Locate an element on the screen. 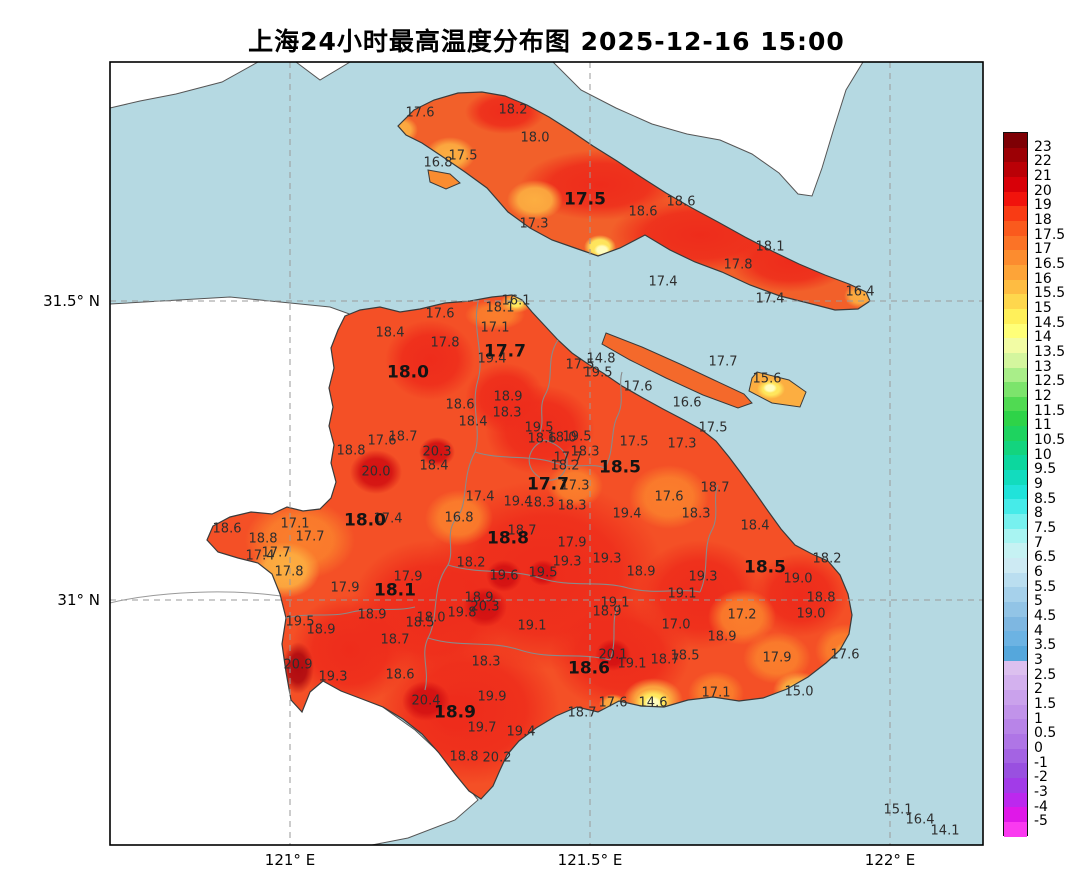  colorbar-tick-label: 1 is located at coordinates (1038, 718).